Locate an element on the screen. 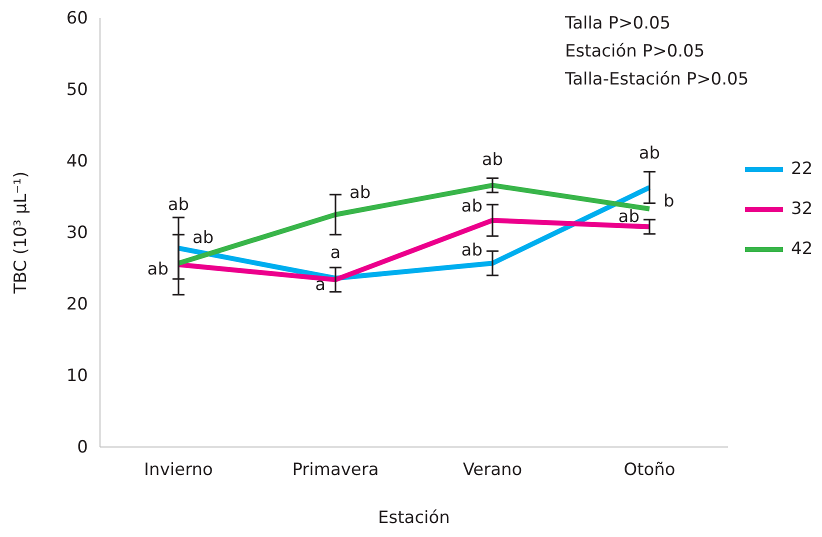  y-tick-label: 30 is located at coordinates (77, 232).